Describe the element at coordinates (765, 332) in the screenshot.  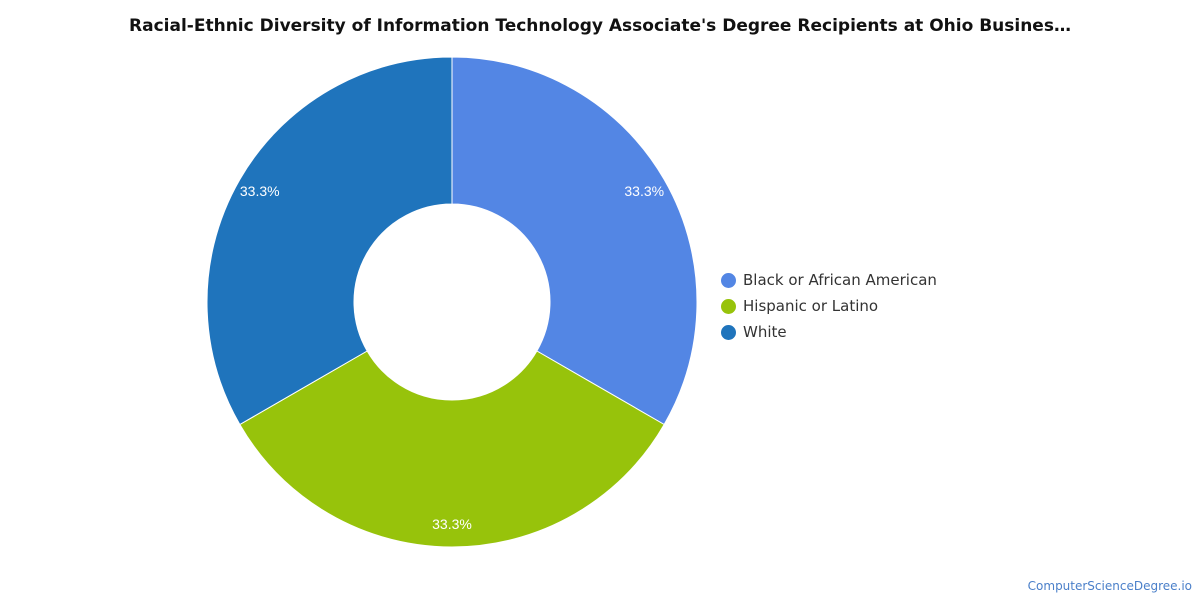
I see `legend-label: White` at that location.